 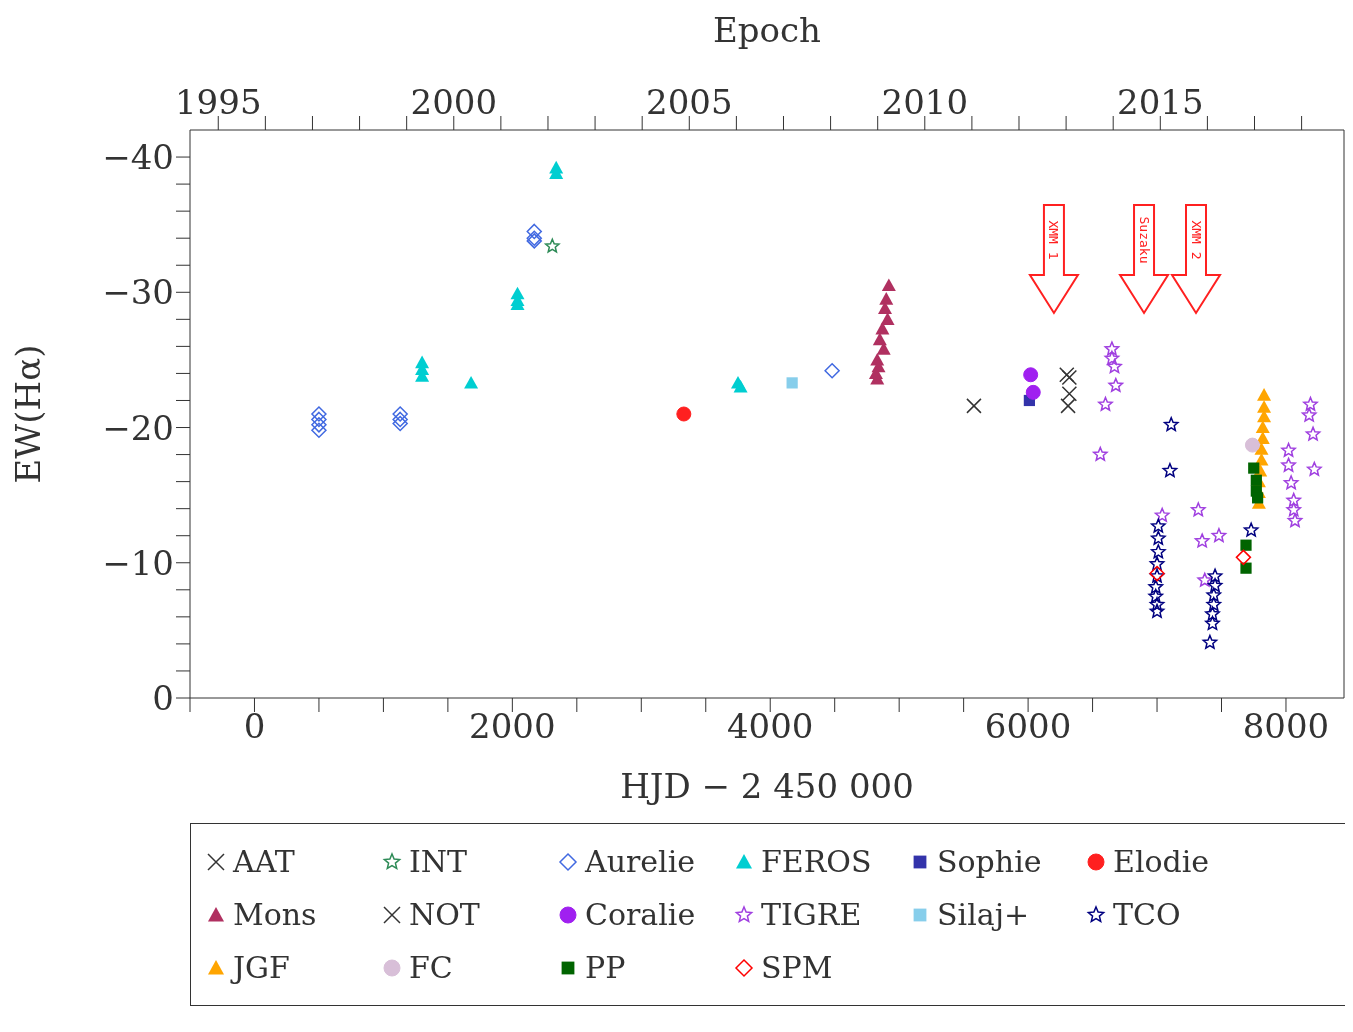 What do you see at coordinates (254, 726) in the screenshot?
I see `x-tick-label: 0` at bounding box center [254, 726].